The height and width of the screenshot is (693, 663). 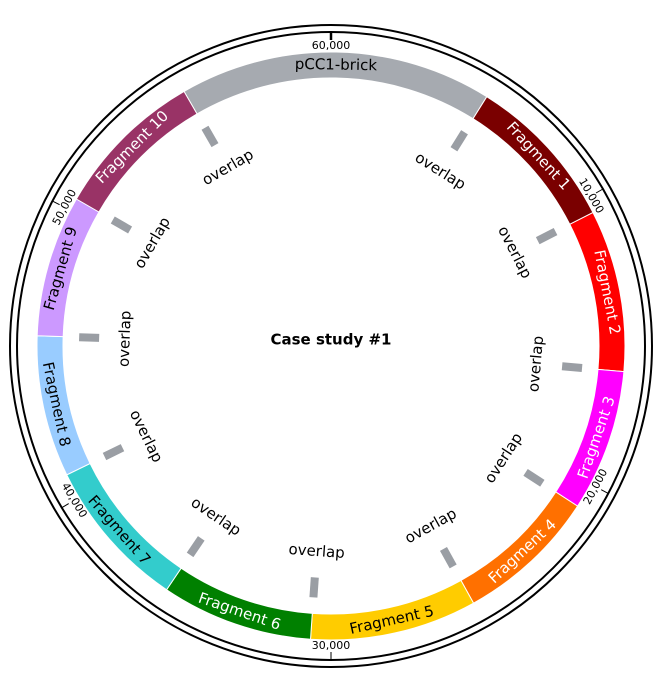 I want to click on segment-label: pCC1-brick, so click(x=336, y=64).